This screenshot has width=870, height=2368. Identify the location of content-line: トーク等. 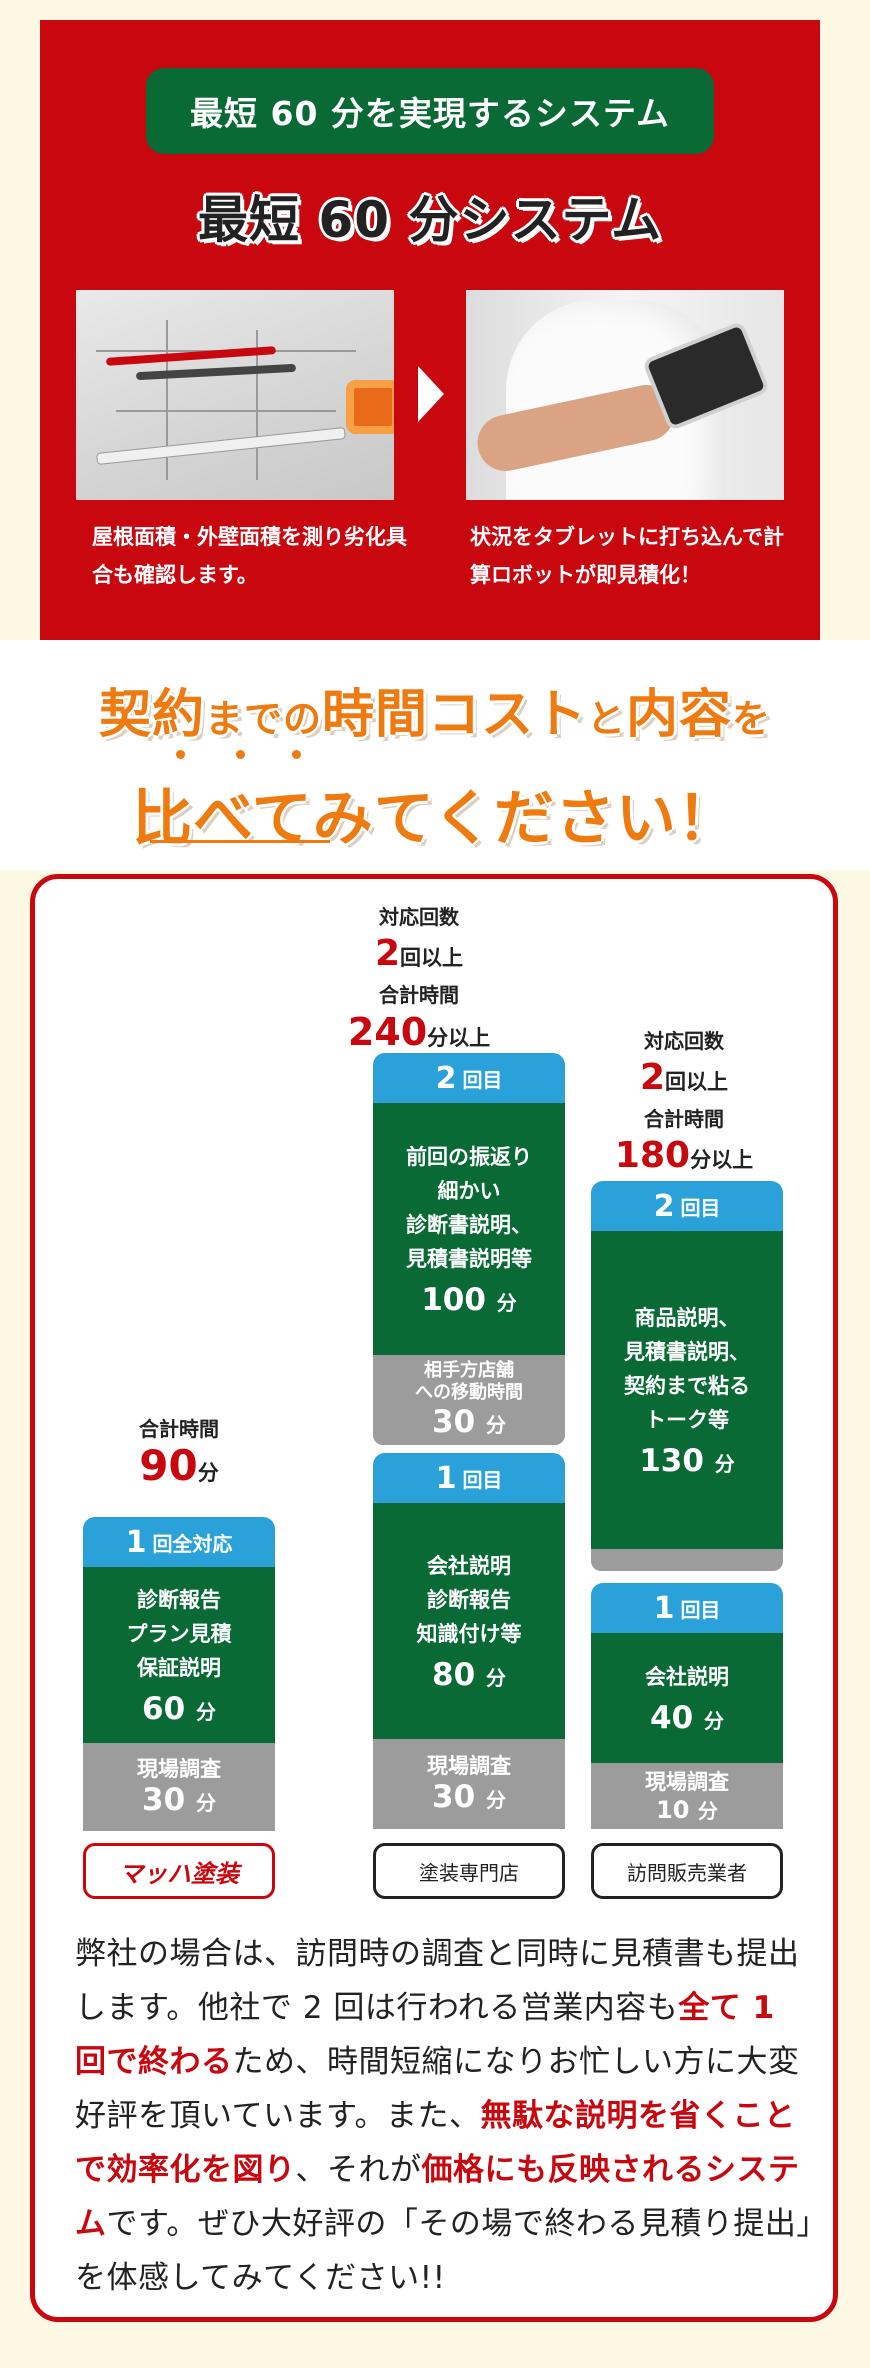
(687, 1420).